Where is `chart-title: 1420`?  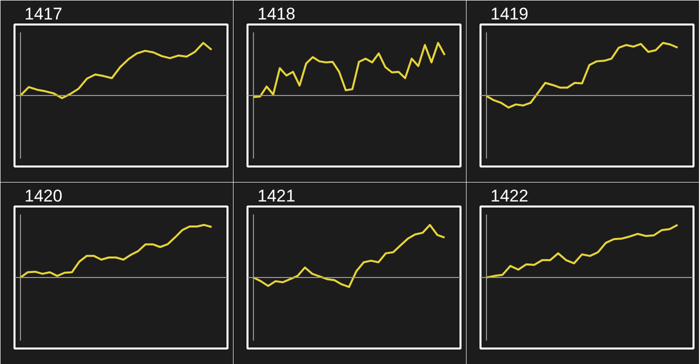 chart-title: 1420 is located at coordinates (43, 196).